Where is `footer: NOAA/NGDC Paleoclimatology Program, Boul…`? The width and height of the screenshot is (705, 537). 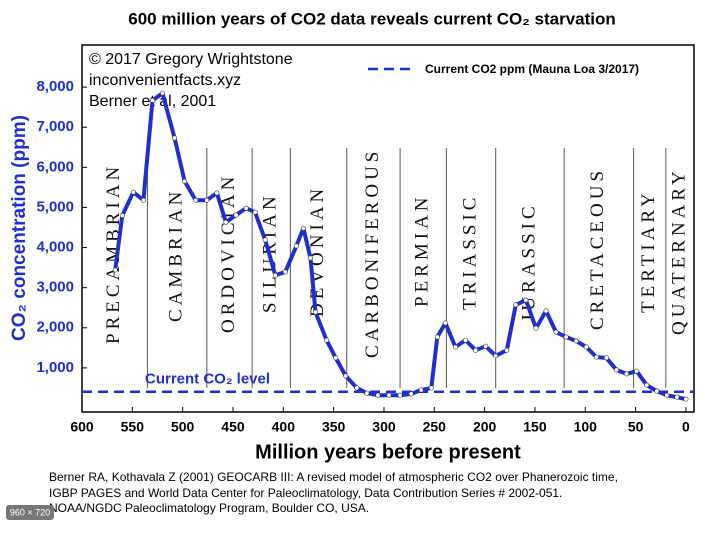
footer: NOAA/NGDC Paleoclimatology Program, Boul… is located at coordinates (209, 508).